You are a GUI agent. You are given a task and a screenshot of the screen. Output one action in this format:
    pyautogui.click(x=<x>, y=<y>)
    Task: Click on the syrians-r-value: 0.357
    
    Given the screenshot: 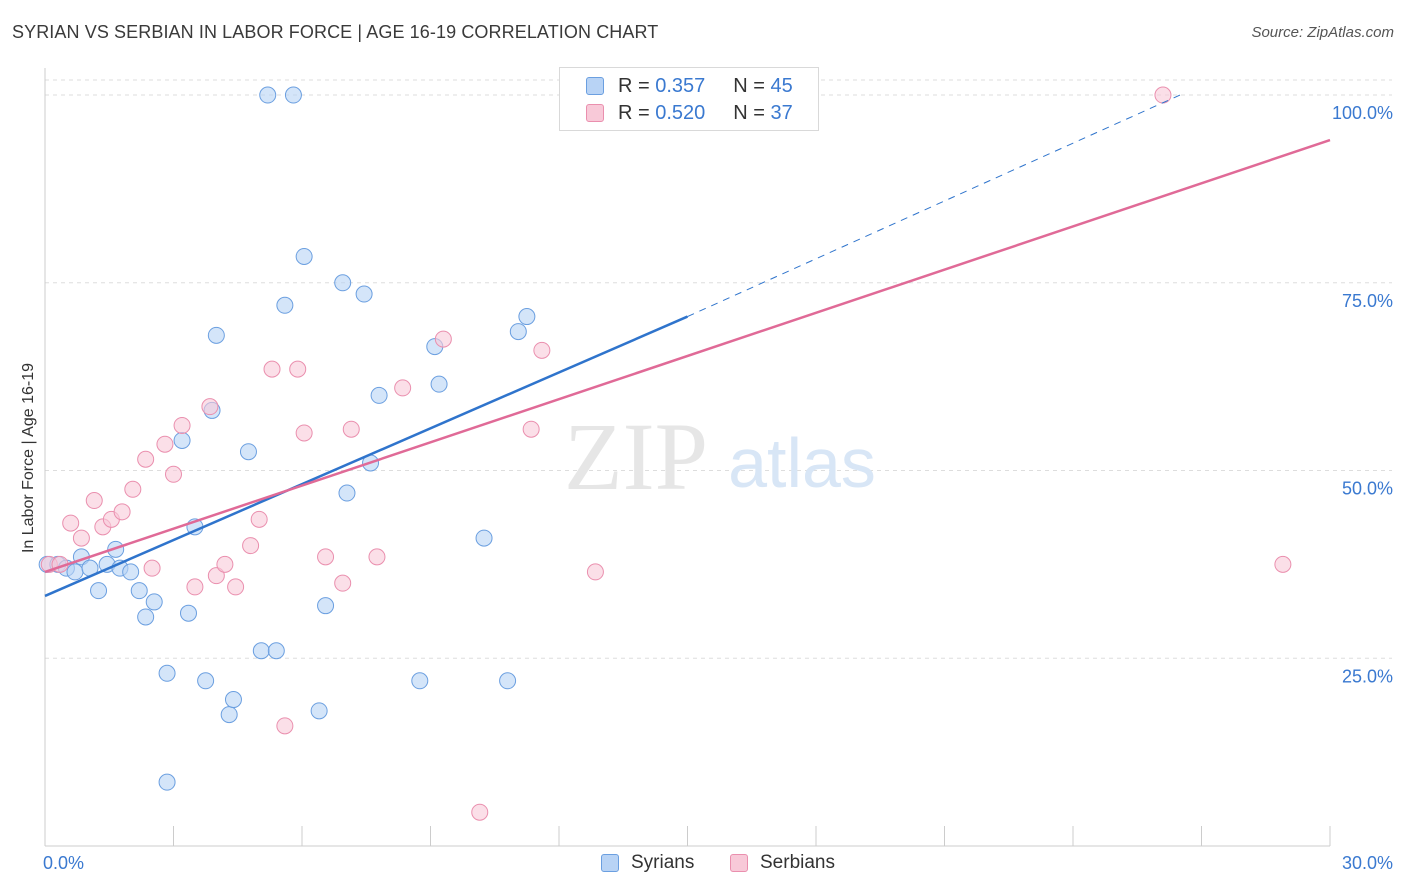 What is the action you would take?
    pyautogui.click(x=680, y=85)
    